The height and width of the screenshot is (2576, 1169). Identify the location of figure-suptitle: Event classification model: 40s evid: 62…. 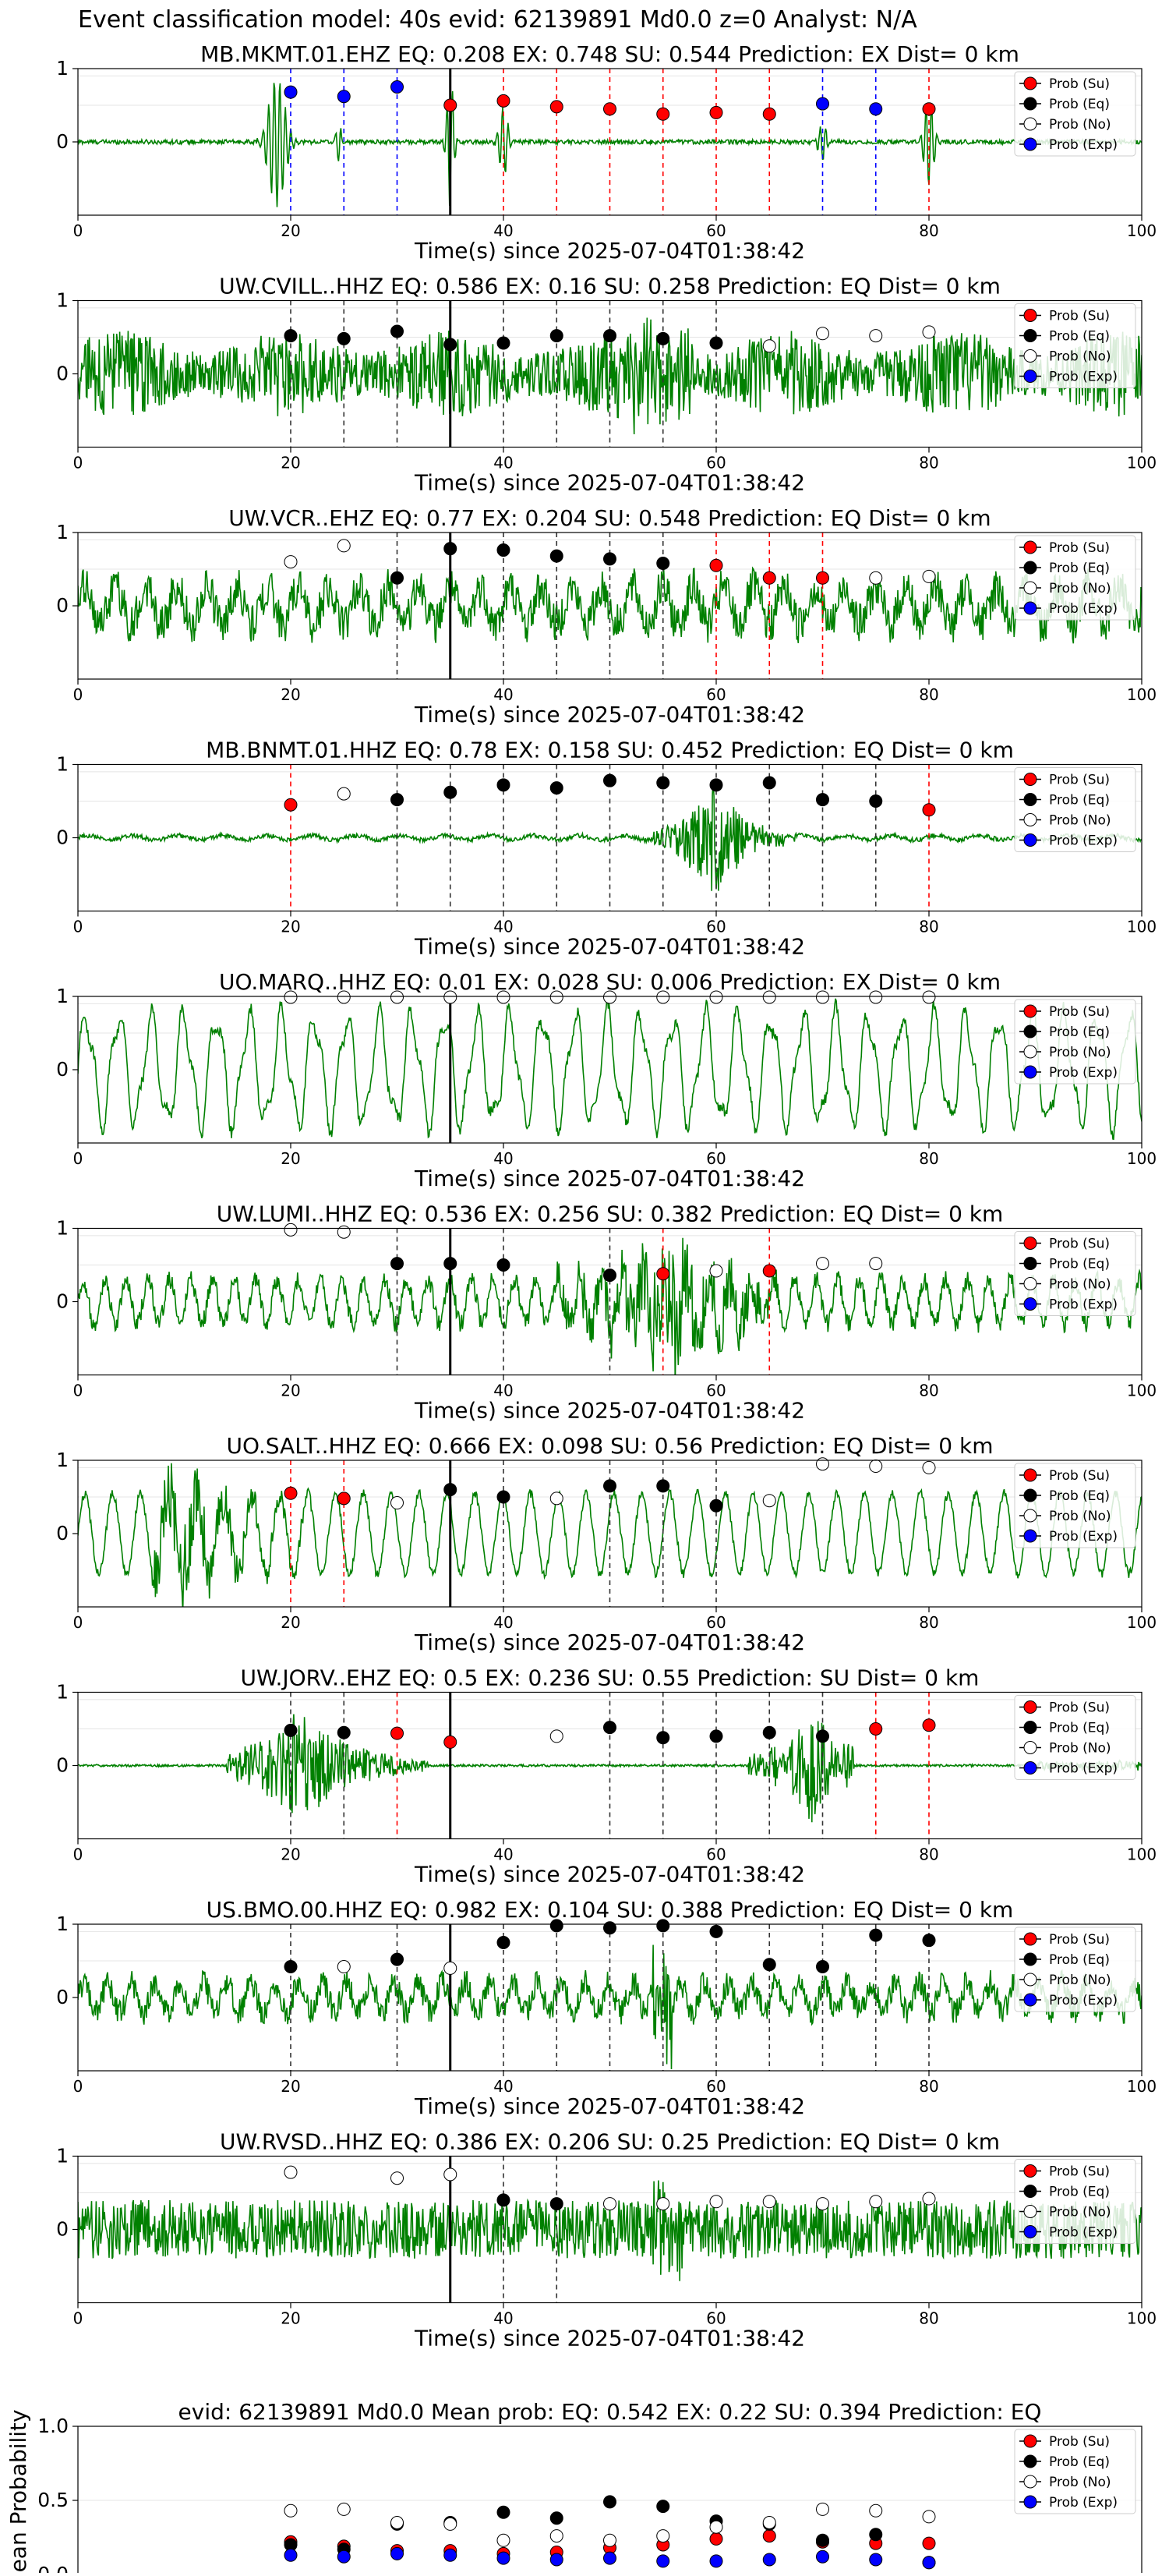
(498, 20).